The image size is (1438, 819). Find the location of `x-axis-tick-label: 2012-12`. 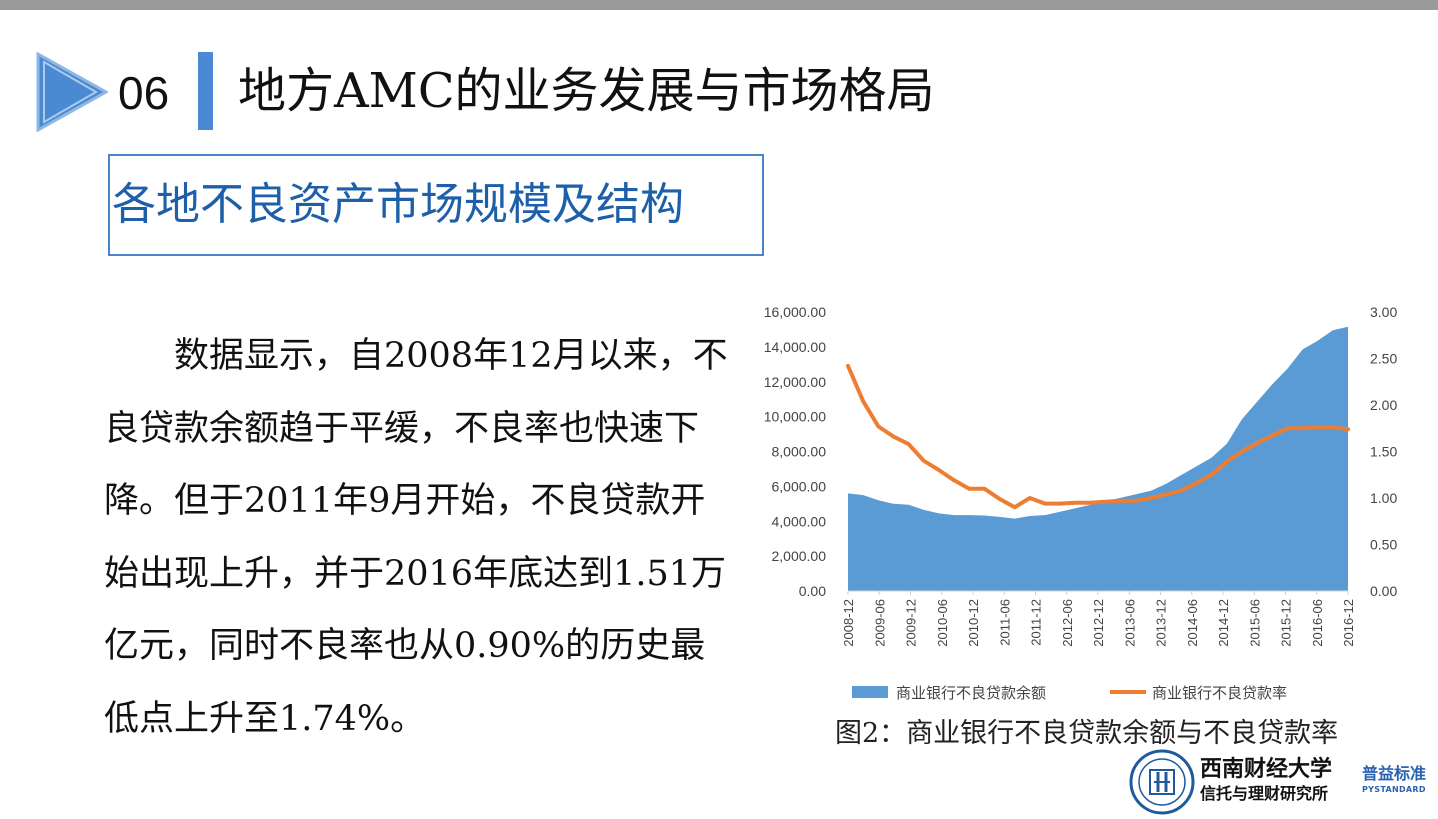

x-axis-tick-label: 2012-12 is located at coordinates (1098, 623).